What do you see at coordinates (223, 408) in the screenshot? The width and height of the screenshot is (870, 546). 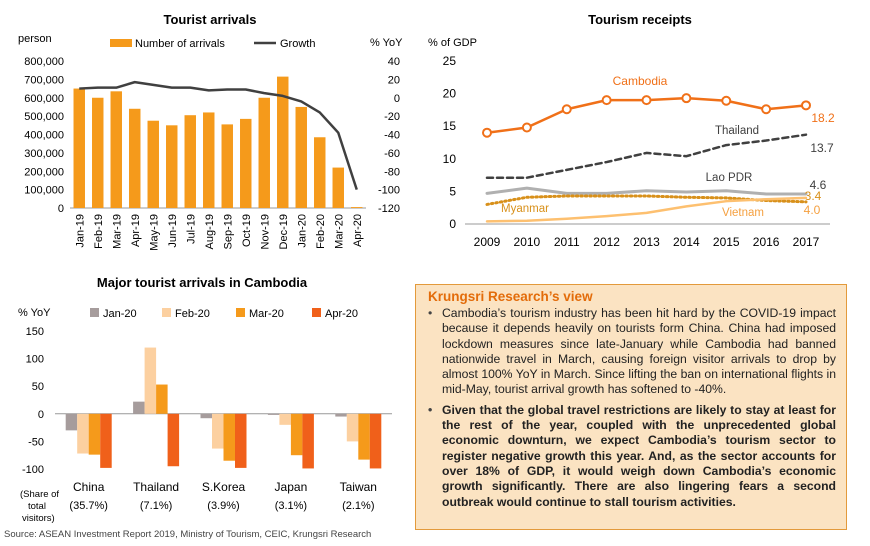 I see `major-bars` at bounding box center [223, 408].